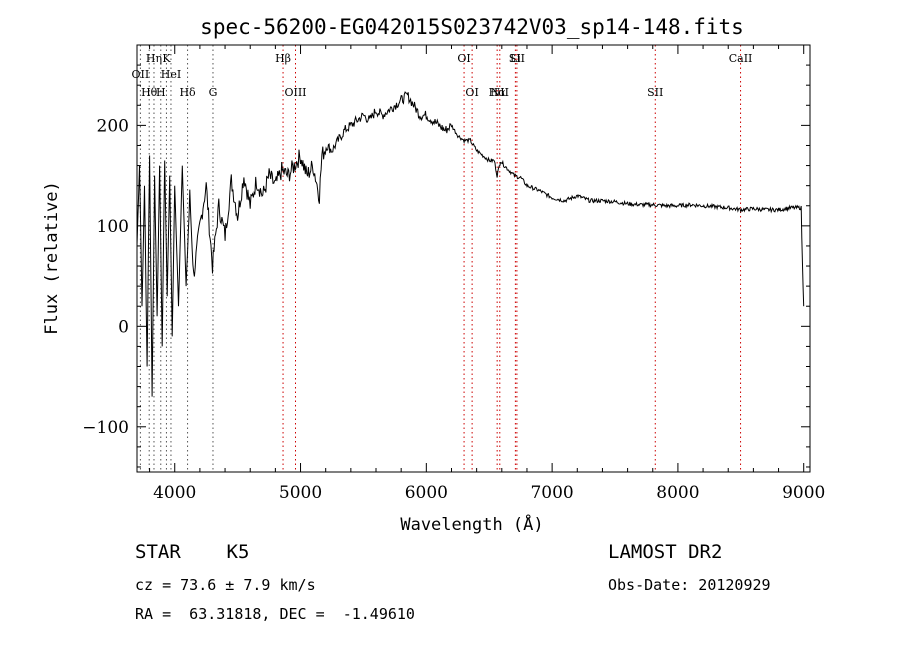  Describe the element at coordinates (283, 58) in the screenshot. I see `reference-line-label: Hβ` at that location.